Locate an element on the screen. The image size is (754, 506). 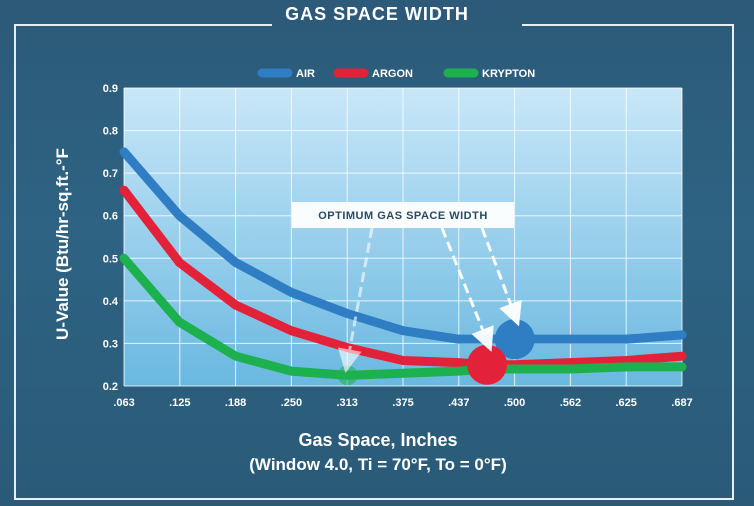
x-tick-label: .437 is located at coordinates (458, 403).